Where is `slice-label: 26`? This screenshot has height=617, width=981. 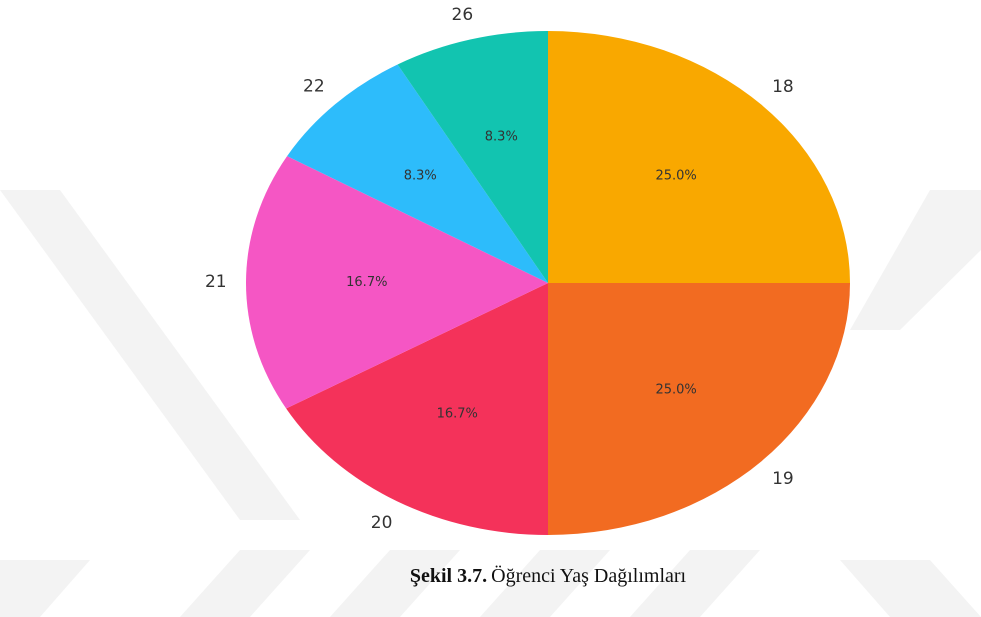 slice-label: 26 is located at coordinates (463, 15).